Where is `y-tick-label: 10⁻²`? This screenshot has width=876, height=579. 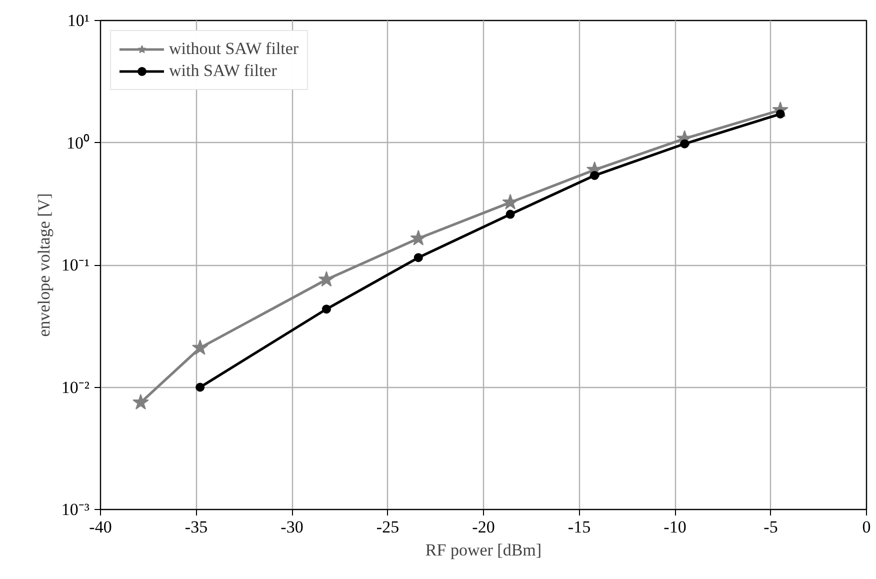 y-tick-label: 10⁻² is located at coordinates (75, 387).